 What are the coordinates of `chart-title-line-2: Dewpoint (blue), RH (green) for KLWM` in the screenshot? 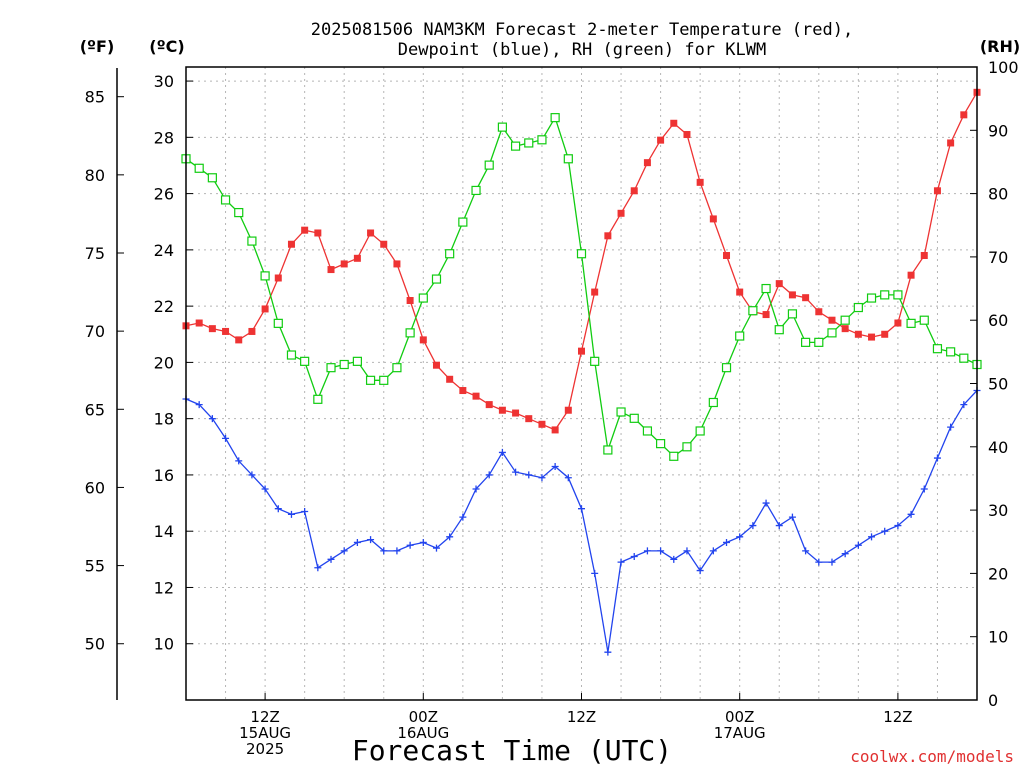 It's located at (582, 50).